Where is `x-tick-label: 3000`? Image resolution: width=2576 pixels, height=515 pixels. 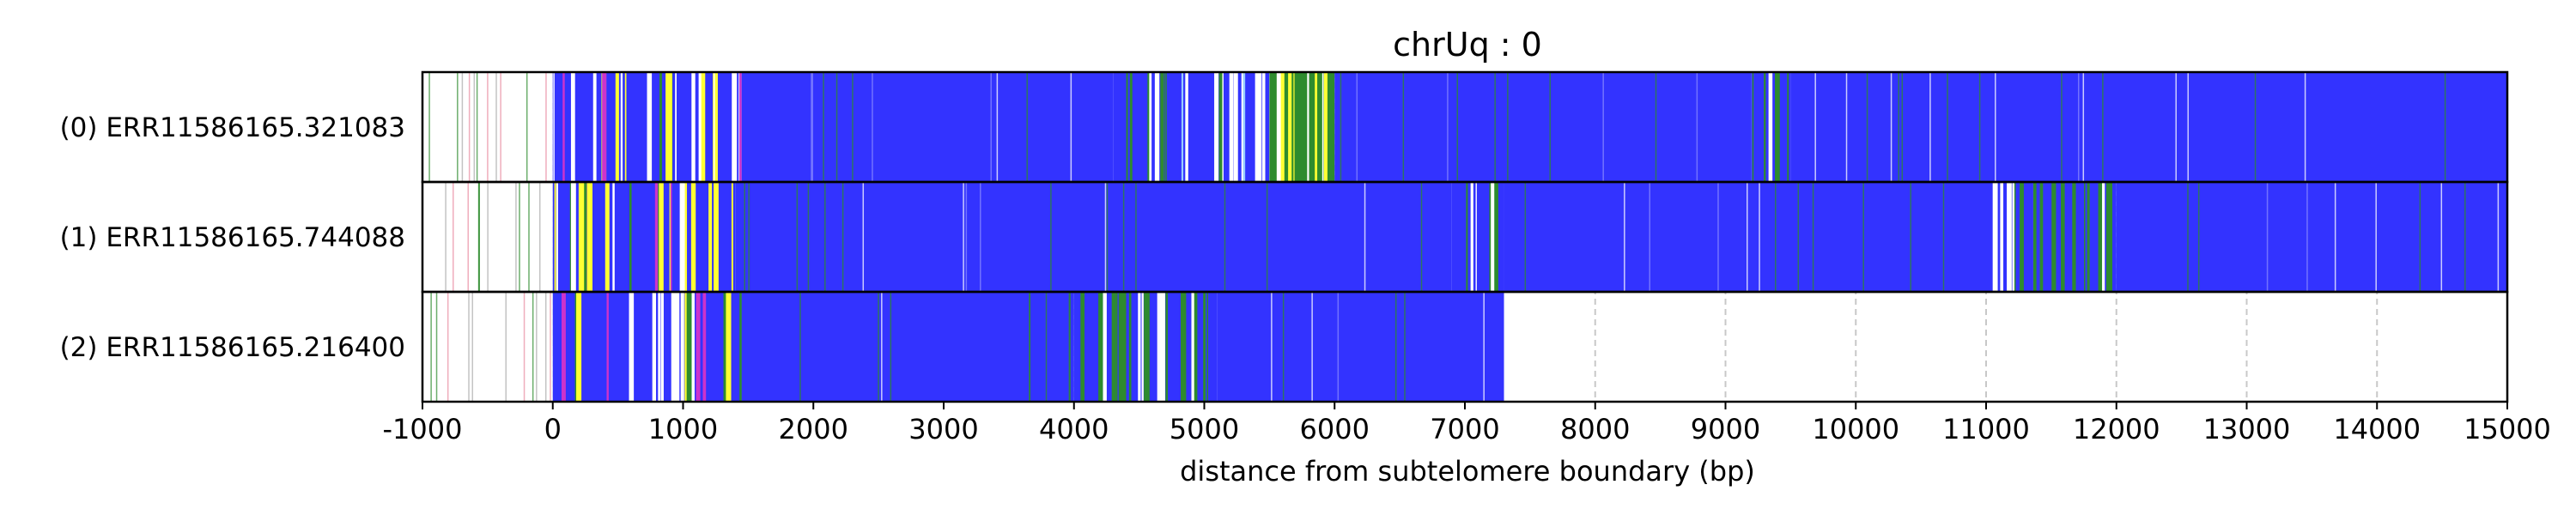 x-tick-label: 3000 is located at coordinates (943, 429).